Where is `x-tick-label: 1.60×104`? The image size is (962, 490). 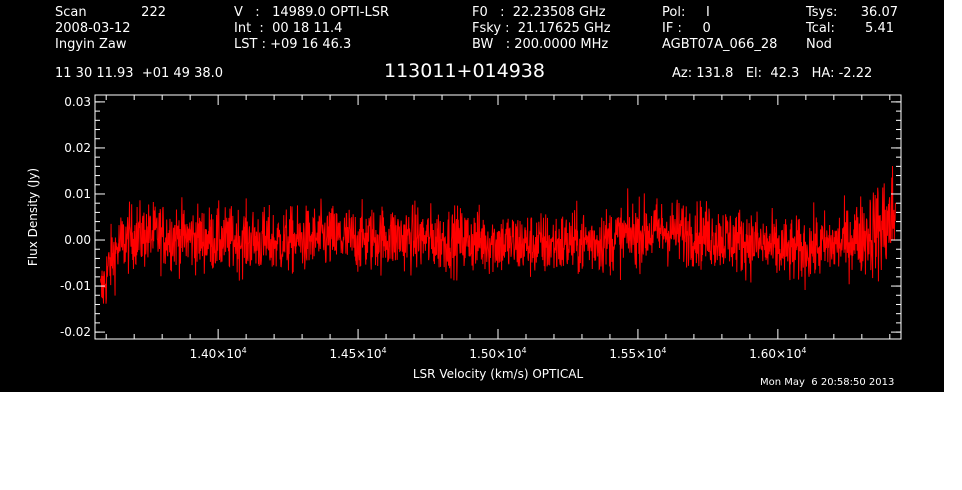
x-tick-label: 1.60×104 is located at coordinates (777, 353).